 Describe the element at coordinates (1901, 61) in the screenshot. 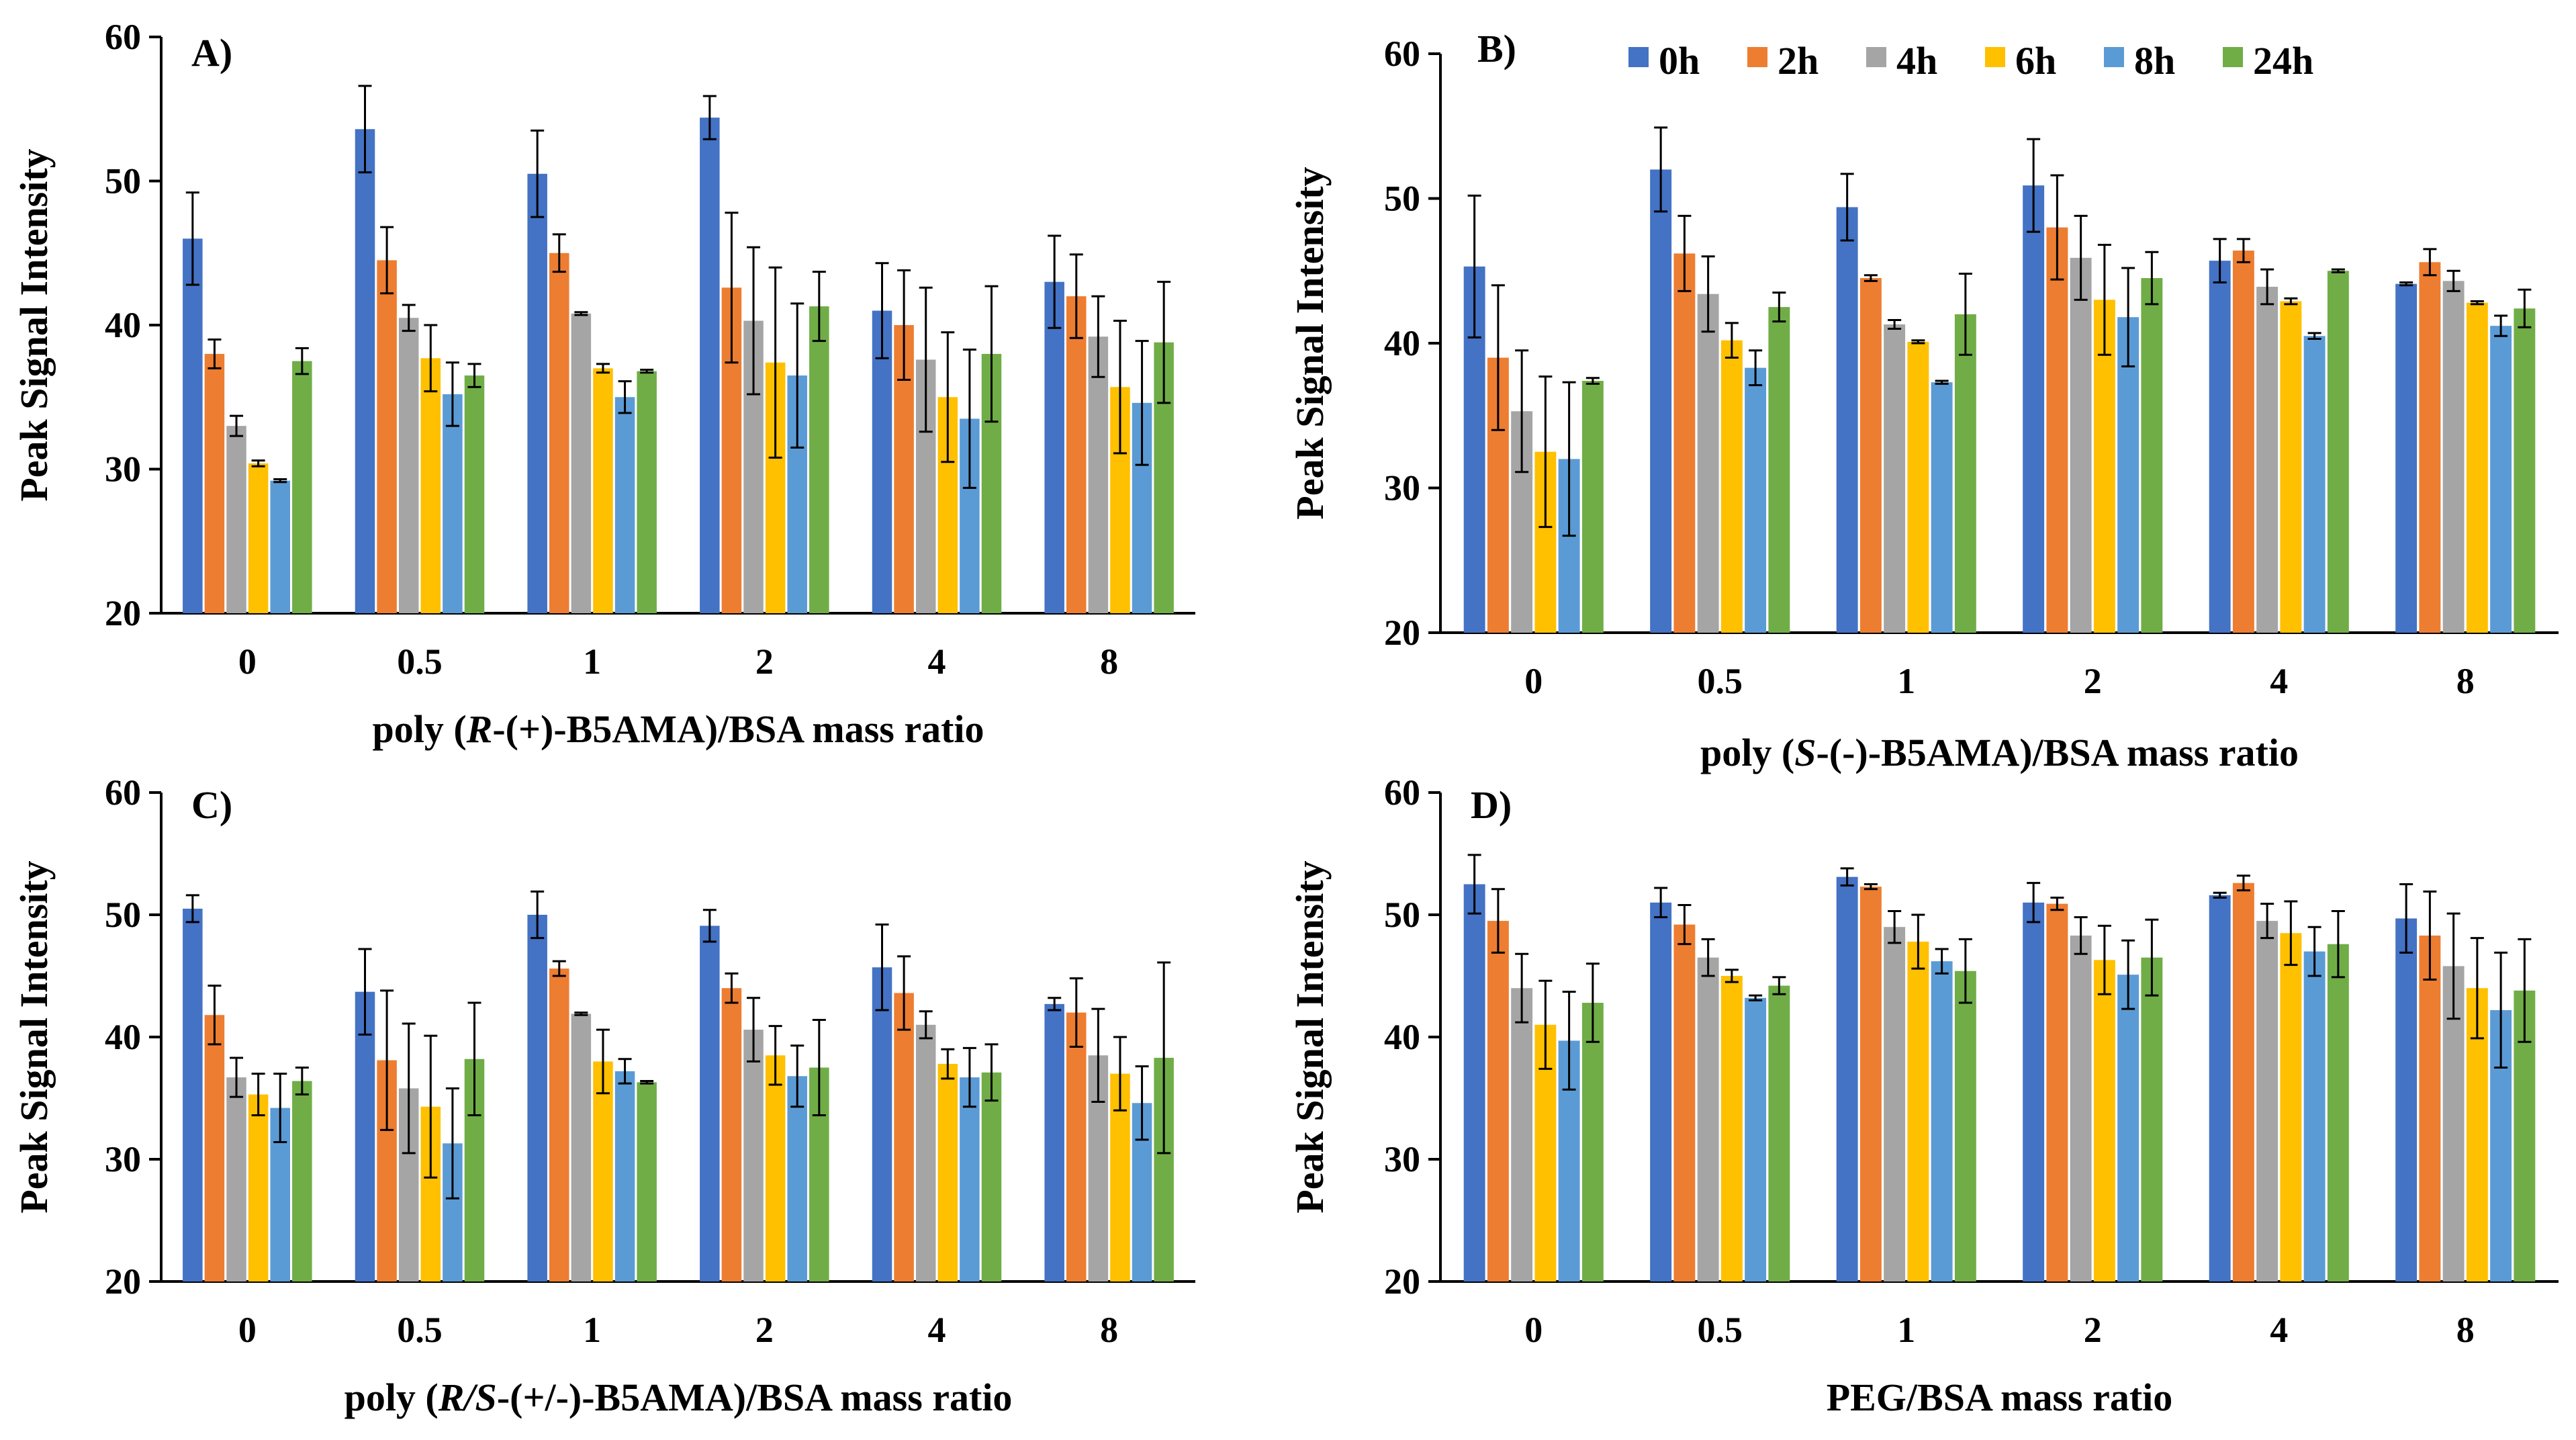

I see `legend-item: 4h` at that location.